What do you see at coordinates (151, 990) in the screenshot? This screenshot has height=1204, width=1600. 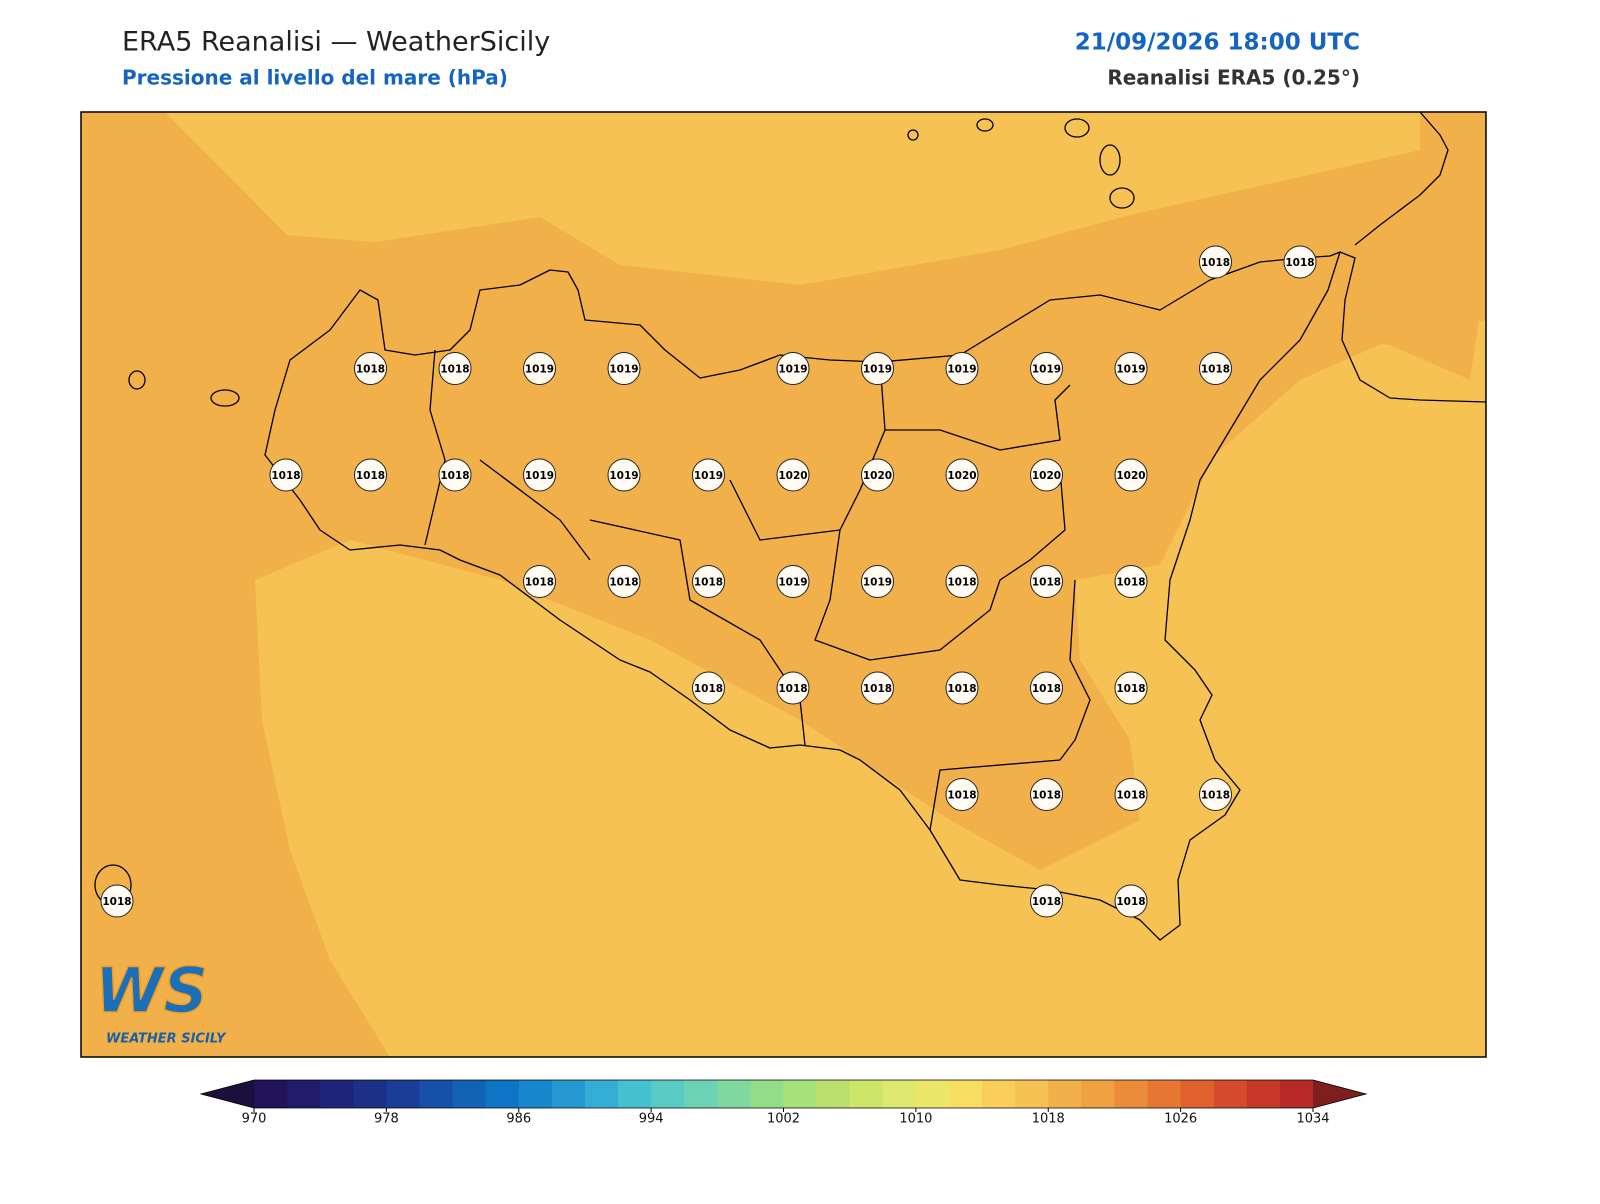 I see `logo-mark: WS` at bounding box center [151, 990].